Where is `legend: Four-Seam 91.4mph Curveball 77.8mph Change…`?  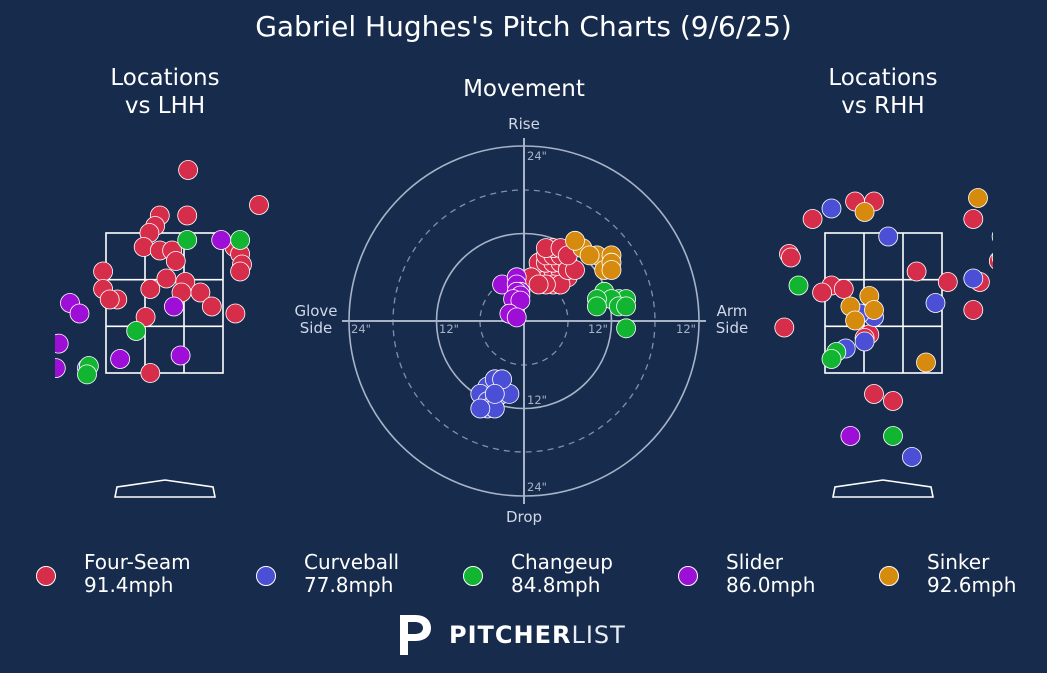 legend: Four-Seam 91.4mph Curveball 77.8mph Change… is located at coordinates (523, 575).